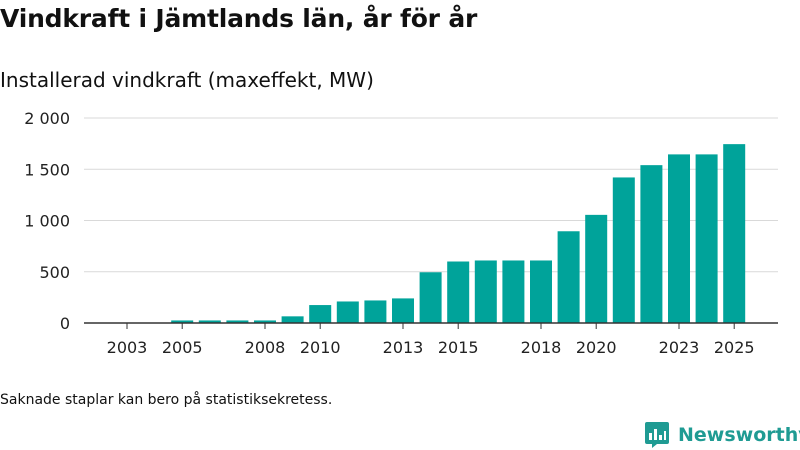 The height and width of the screenshot is (450, 800). I want to click on x-axis-tick-labels: 2003 2005 2008 2010 2013 2015 2018 2020 2023 2025, so click(431, 340).